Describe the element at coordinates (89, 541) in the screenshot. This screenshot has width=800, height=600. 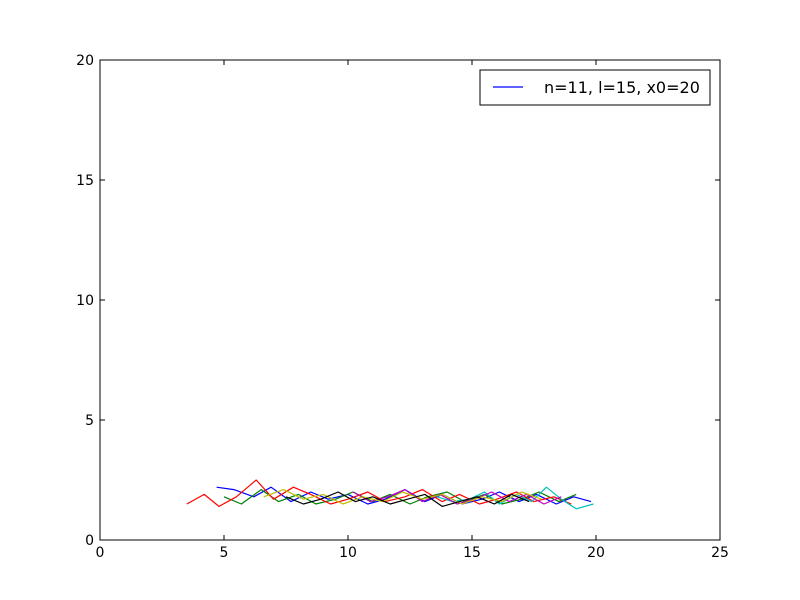
I see `y-tick-label: 0` at that location.